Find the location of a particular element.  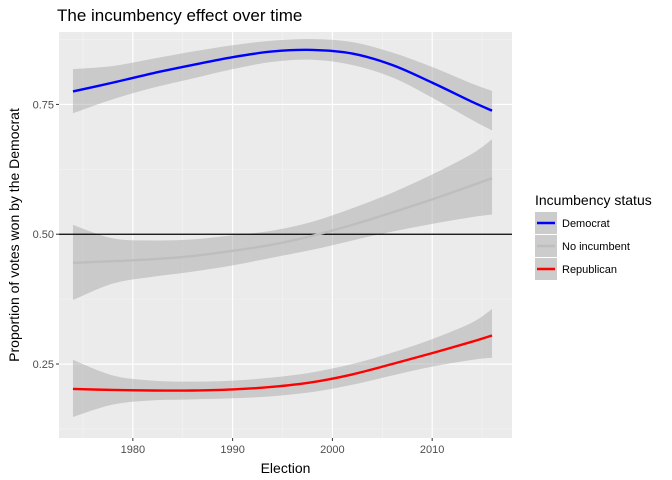

legend-label-0: Democrat is located at coordinates (586, 224).